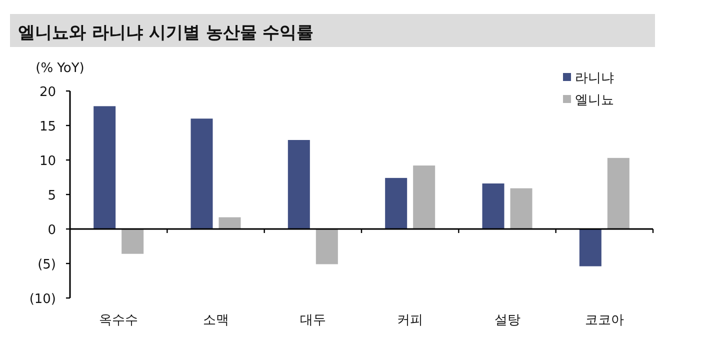 This screenshot has width=710, height=338. Describe the element at coordinates (47, 127) in the screenshot. I see `y-tick-label: 15` at that location.